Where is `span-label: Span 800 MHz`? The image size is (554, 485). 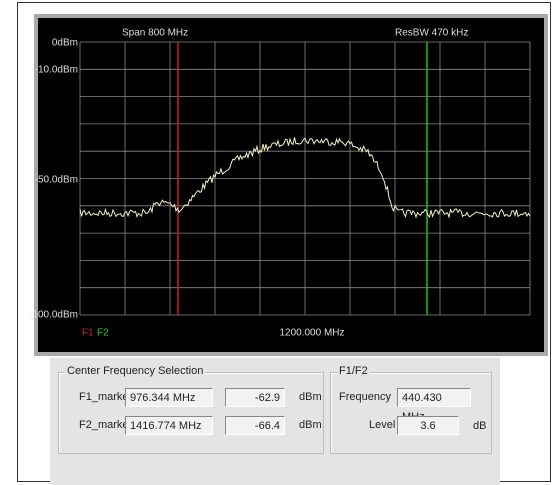
span-label: Span 800 MHz is located at coordinates (155, 33).